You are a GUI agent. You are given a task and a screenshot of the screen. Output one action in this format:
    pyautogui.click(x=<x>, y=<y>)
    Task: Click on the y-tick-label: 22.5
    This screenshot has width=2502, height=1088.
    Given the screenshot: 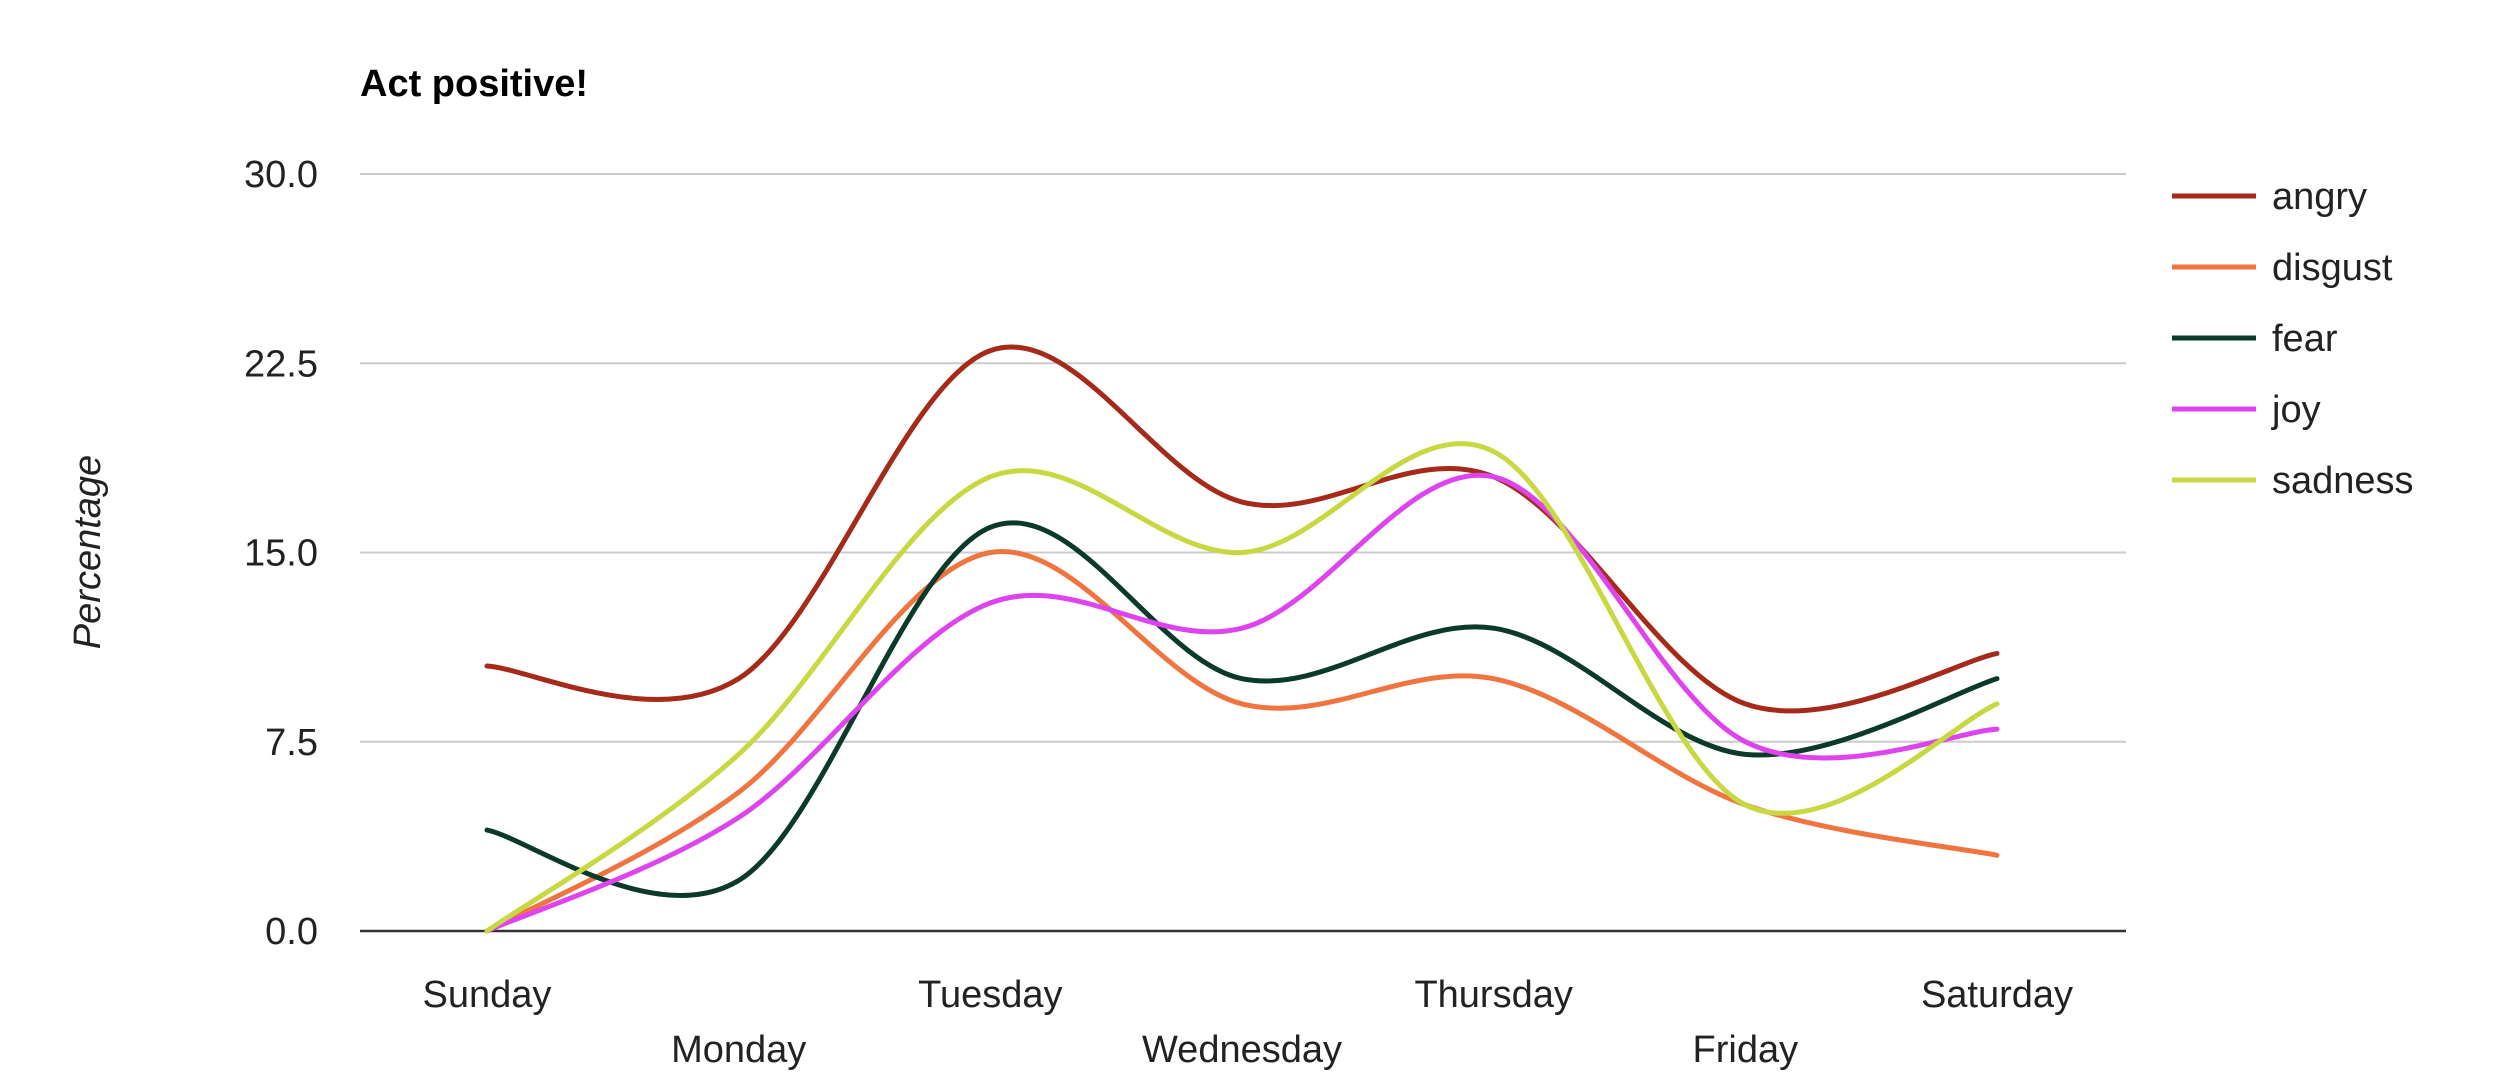 What is the action you would take?
    pyautogui.click(x=281, y=364)
    